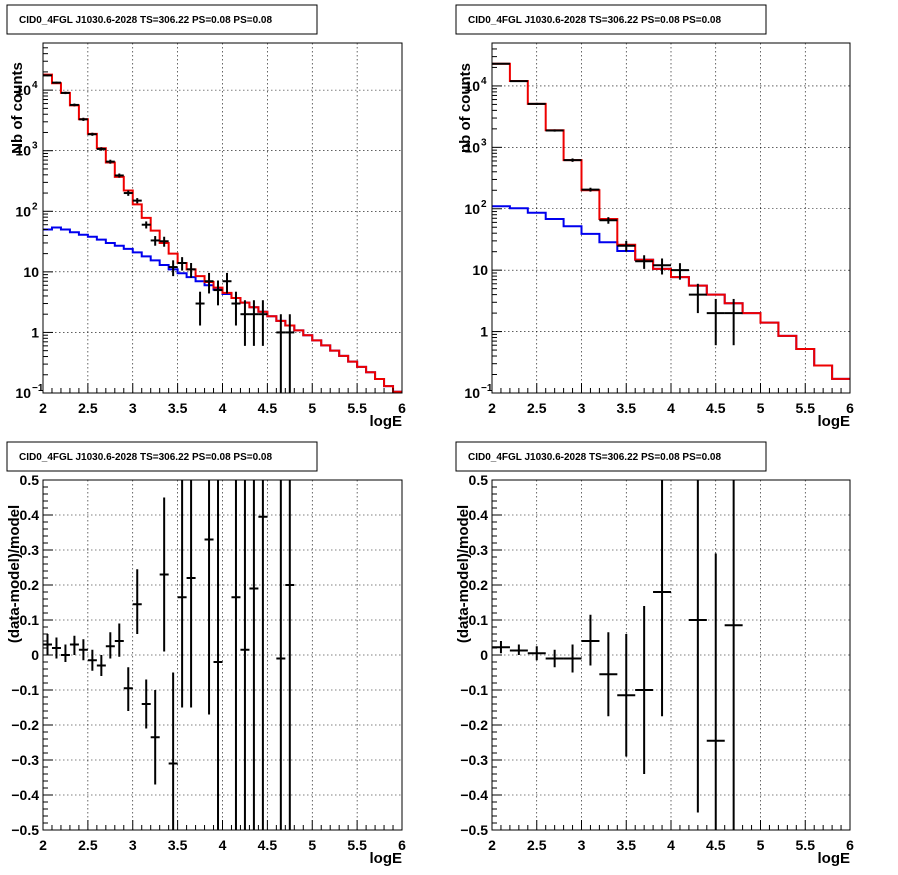 The width and height of the screenshot is (898, 875). I want to click on y-tick-label: 0.4, so click(479, 515).